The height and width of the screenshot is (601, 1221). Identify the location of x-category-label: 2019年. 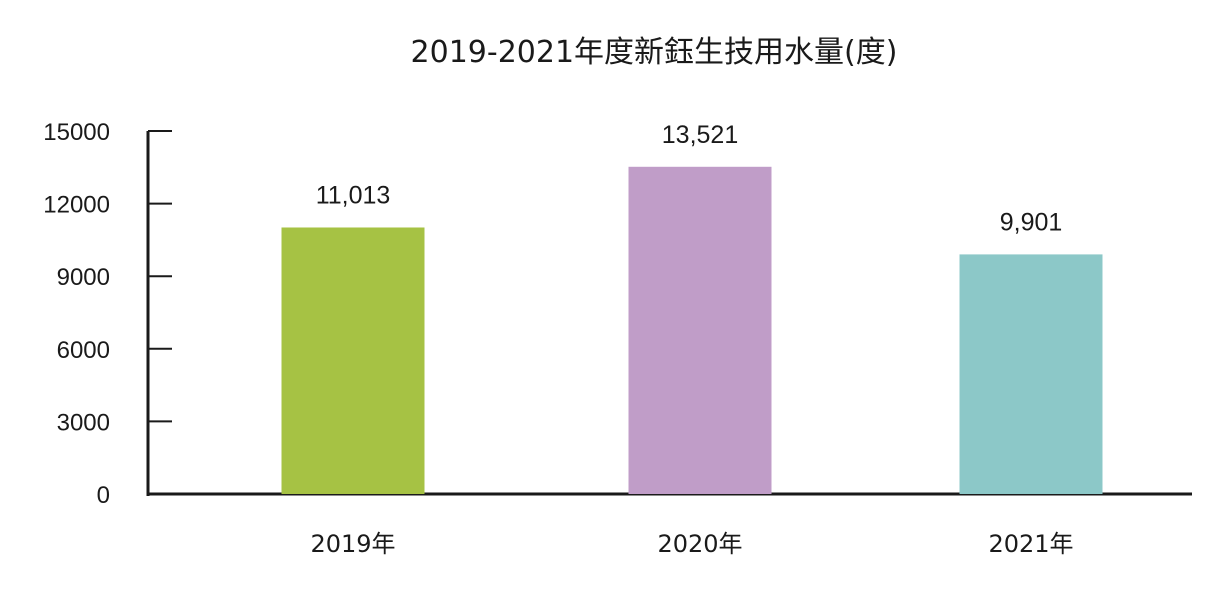
(352, 544).